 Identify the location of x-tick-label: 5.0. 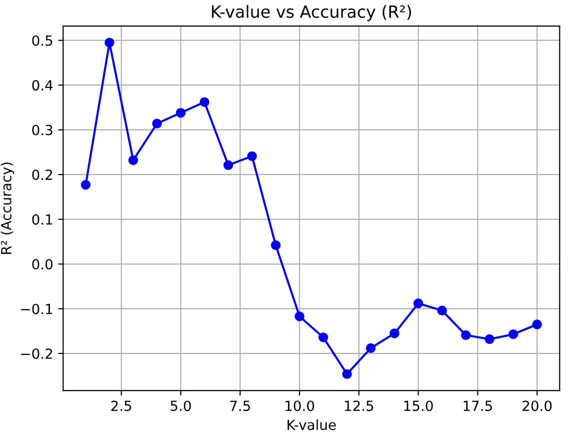
(180, 406).